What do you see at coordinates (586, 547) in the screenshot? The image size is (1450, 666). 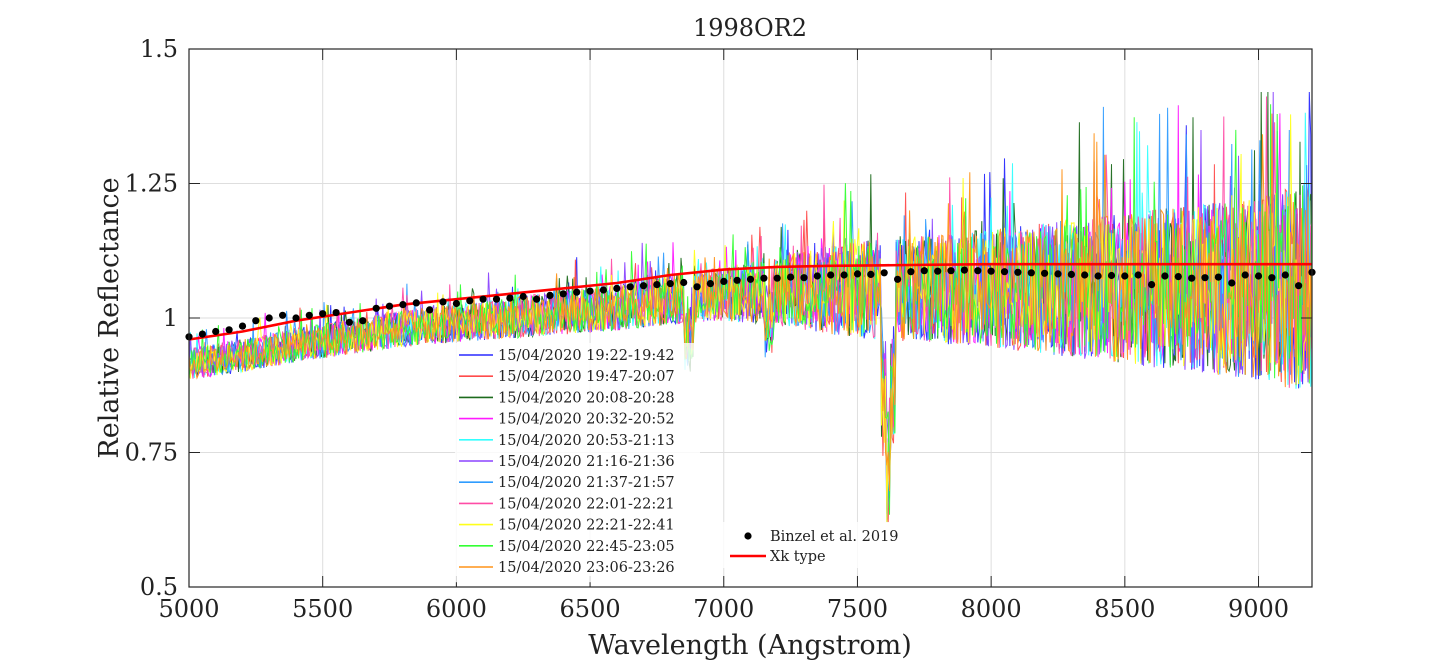 I see `legend-entry-label: 15/04/2020 22:45-23:05` at bounding box center [586, 547].